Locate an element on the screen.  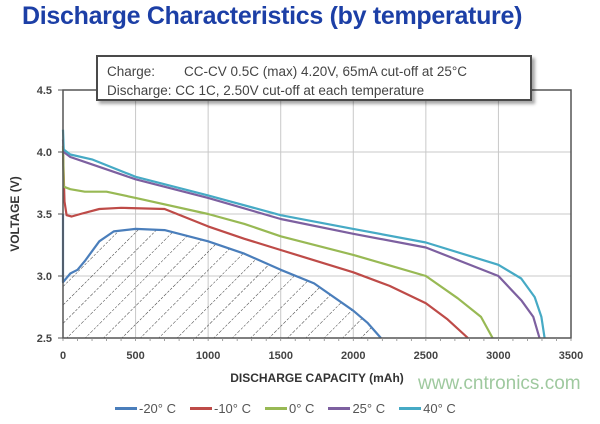
legend-label: -10° C is located at coordinates (232, 408).